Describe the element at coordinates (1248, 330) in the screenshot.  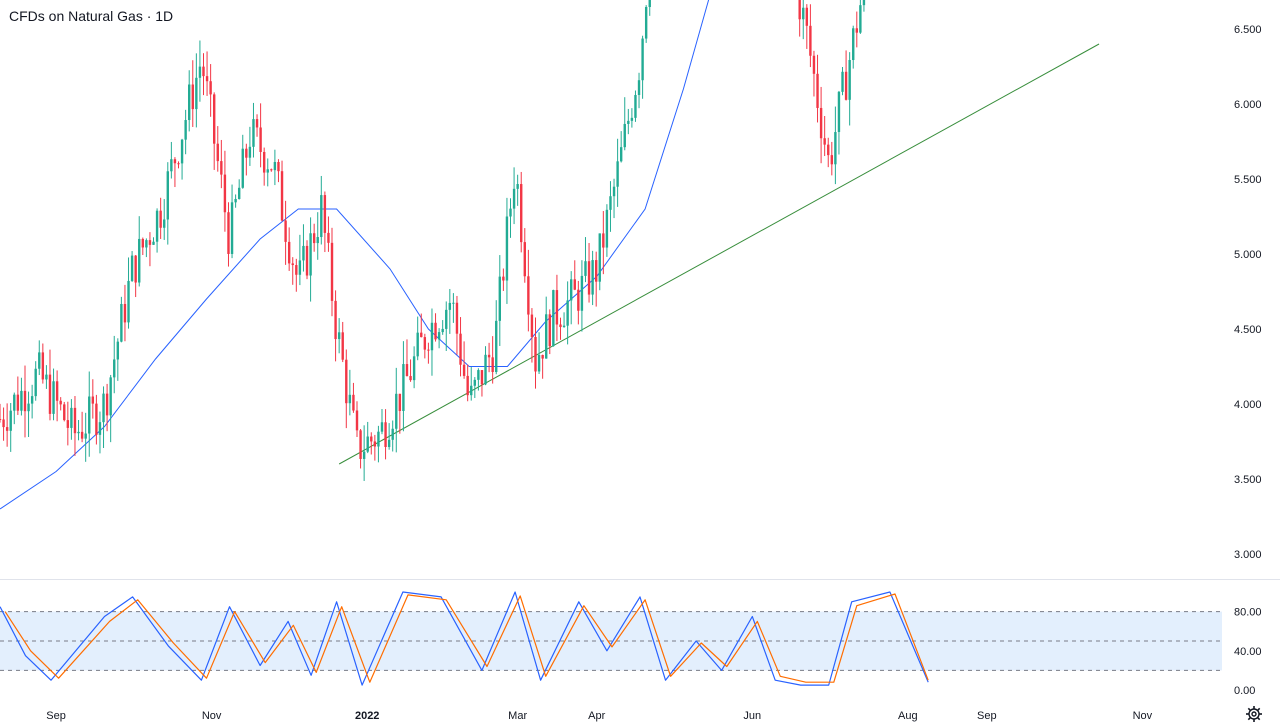
I see `y-tick-label: 4.500` at that location.